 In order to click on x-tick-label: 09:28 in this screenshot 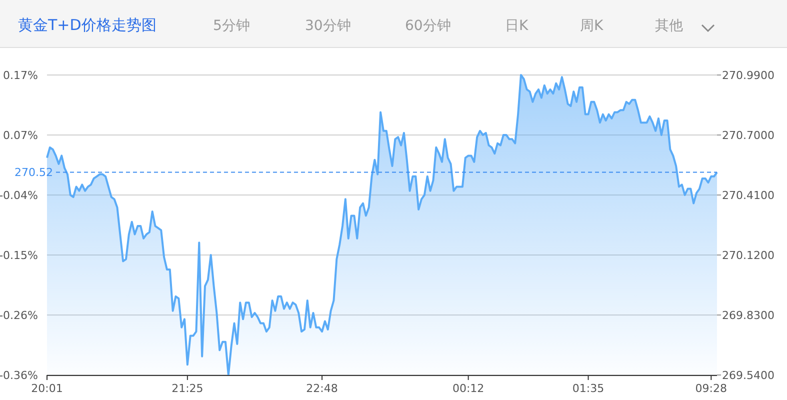, I will do `click(711, 388)`.